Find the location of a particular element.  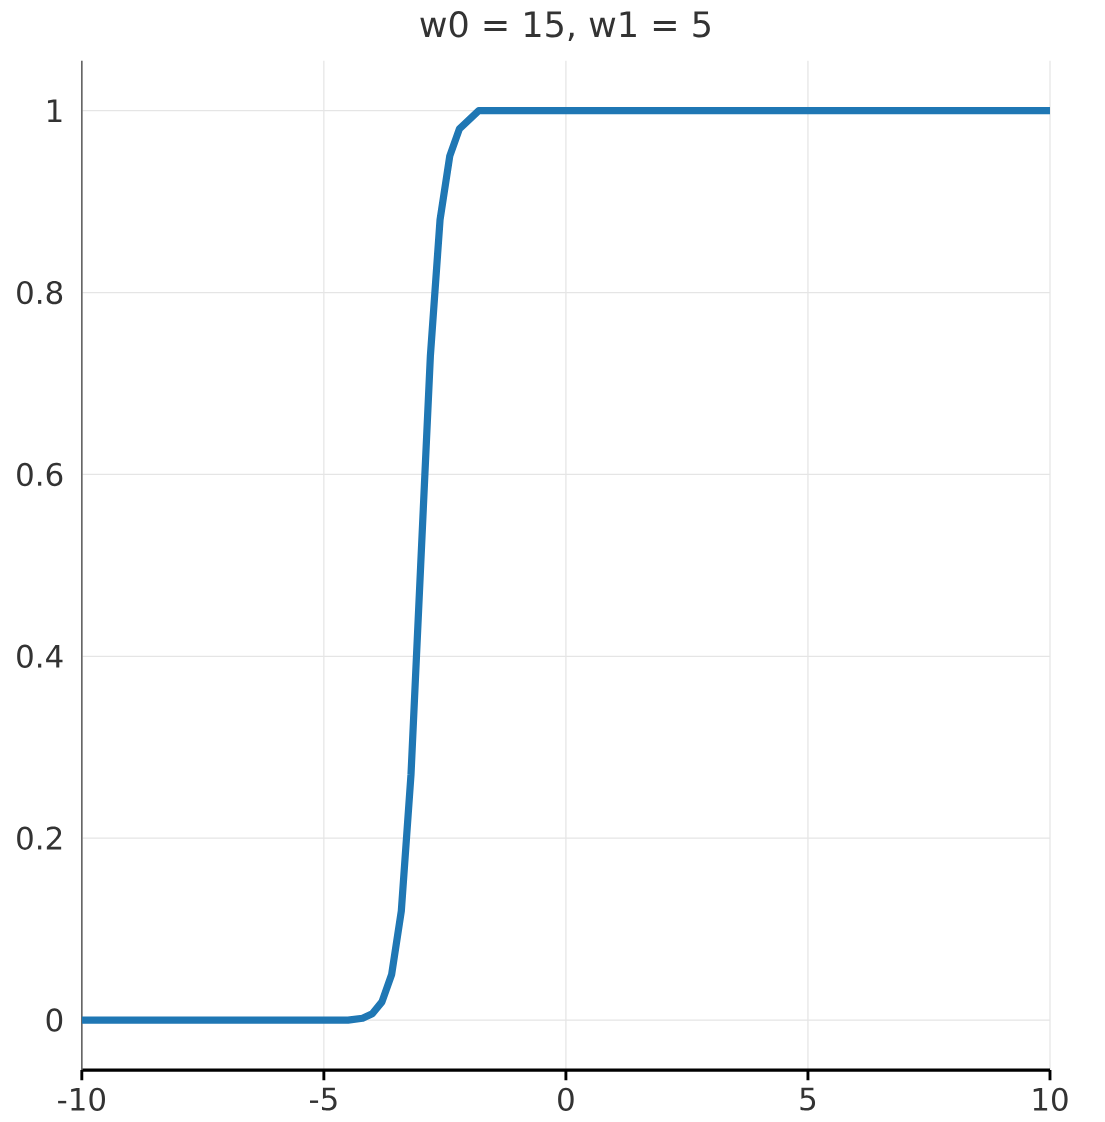

x-tick-label: 5 is located at coordinates (807, 1099).